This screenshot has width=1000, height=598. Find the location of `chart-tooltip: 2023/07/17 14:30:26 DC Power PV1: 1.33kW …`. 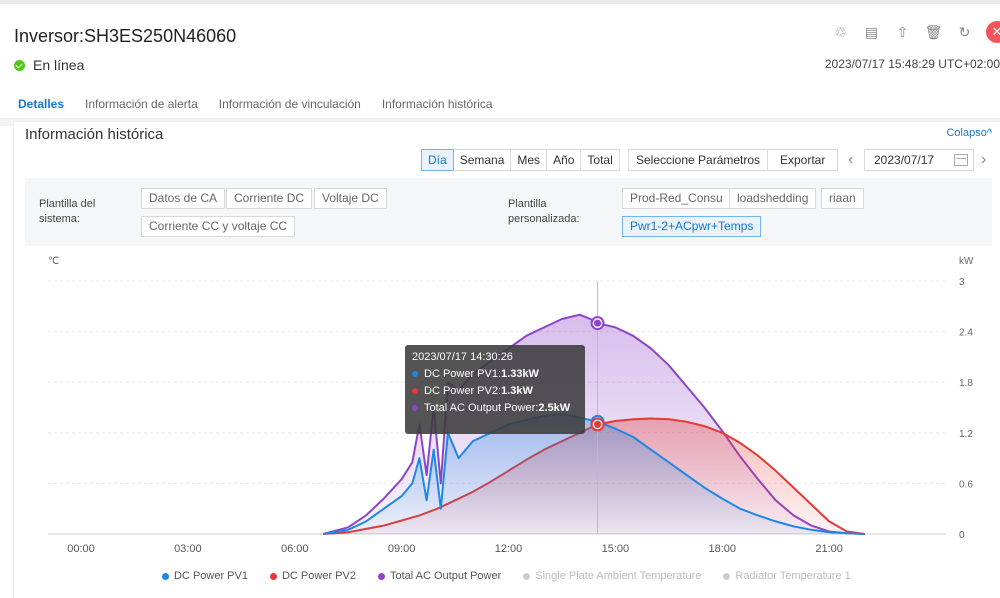

chart-tooltip: 2023/07/17 14:30:26 DC Power PV1: 1.33kW … is located at coordinates (495, 389).